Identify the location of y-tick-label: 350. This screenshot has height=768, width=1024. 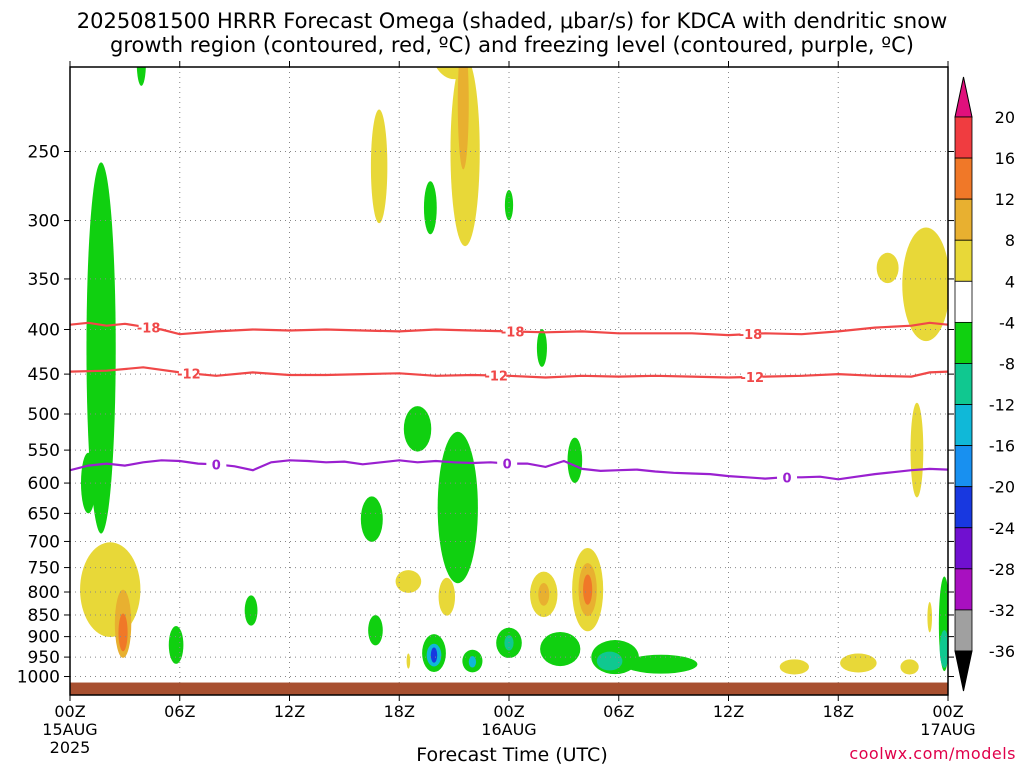
(44, 280).